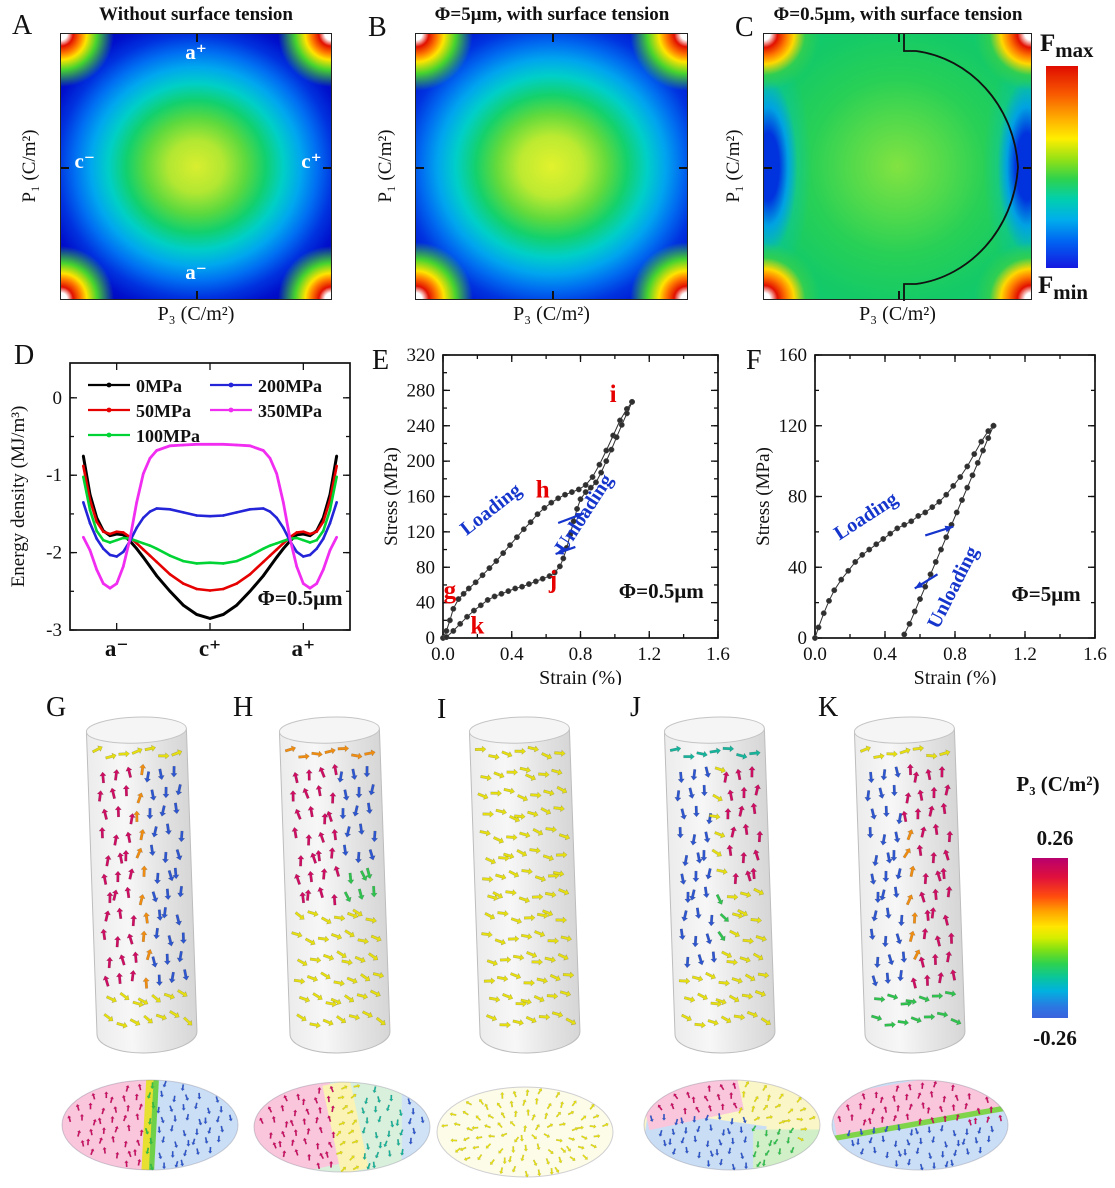 The width and height of the screenshot is (1115, 1188). I want to click on series-marker-100MPa, so click(330, 510).